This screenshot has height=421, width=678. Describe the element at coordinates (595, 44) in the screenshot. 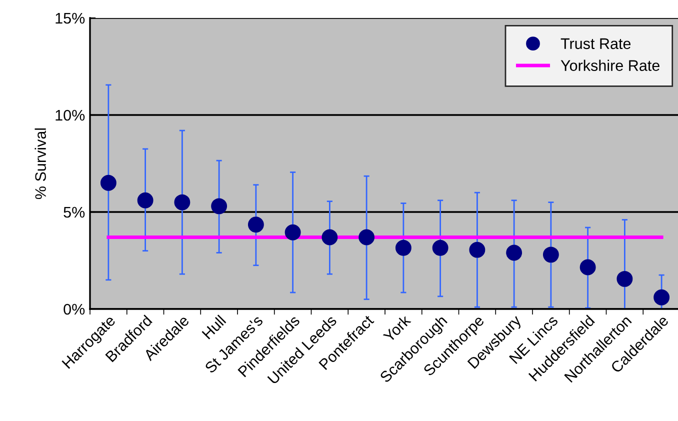

I see `legend-label: Trust Rate` at that location.